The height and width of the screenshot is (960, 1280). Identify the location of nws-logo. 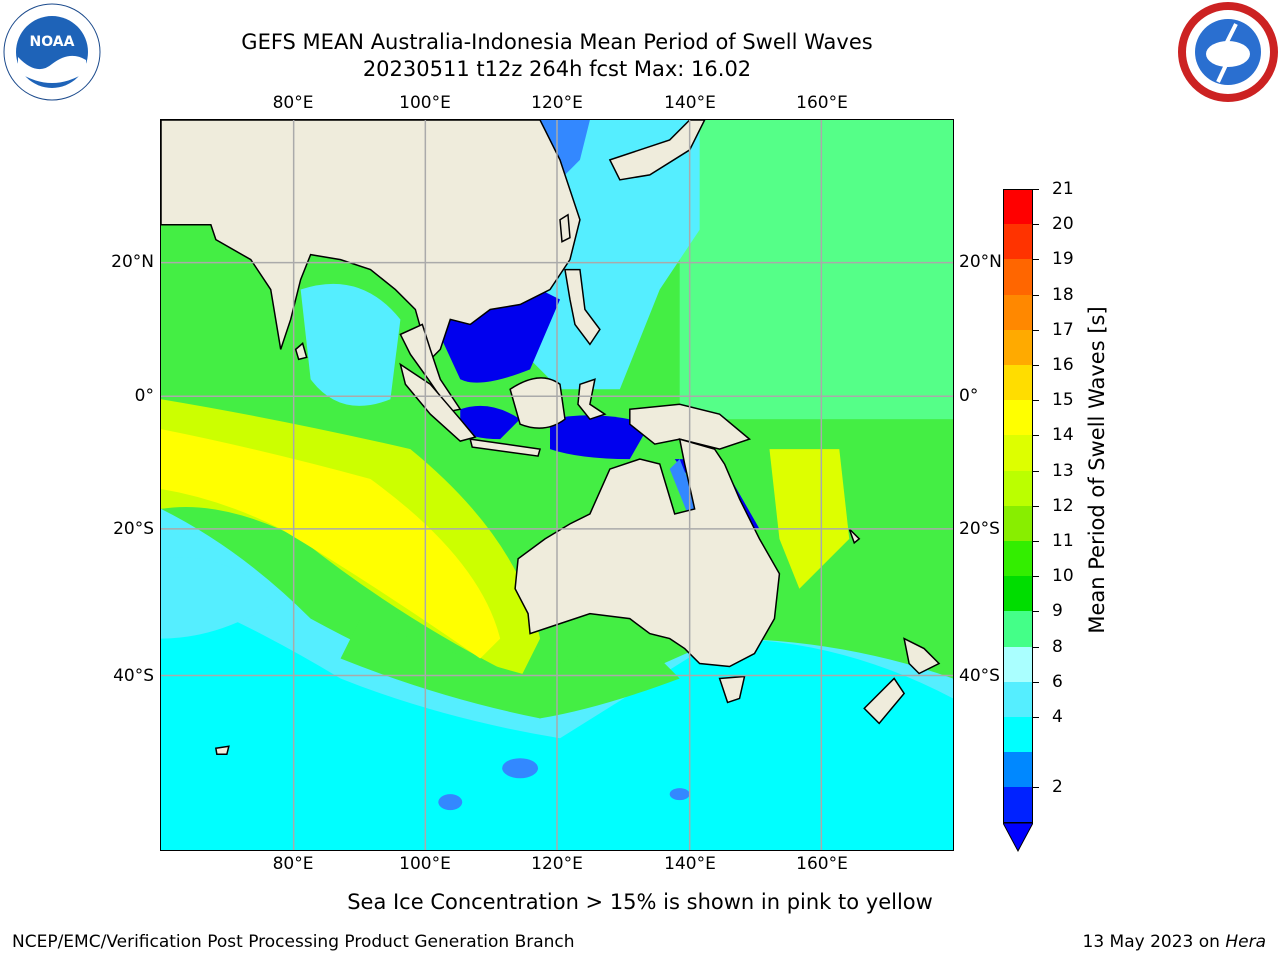
(1228, 52).